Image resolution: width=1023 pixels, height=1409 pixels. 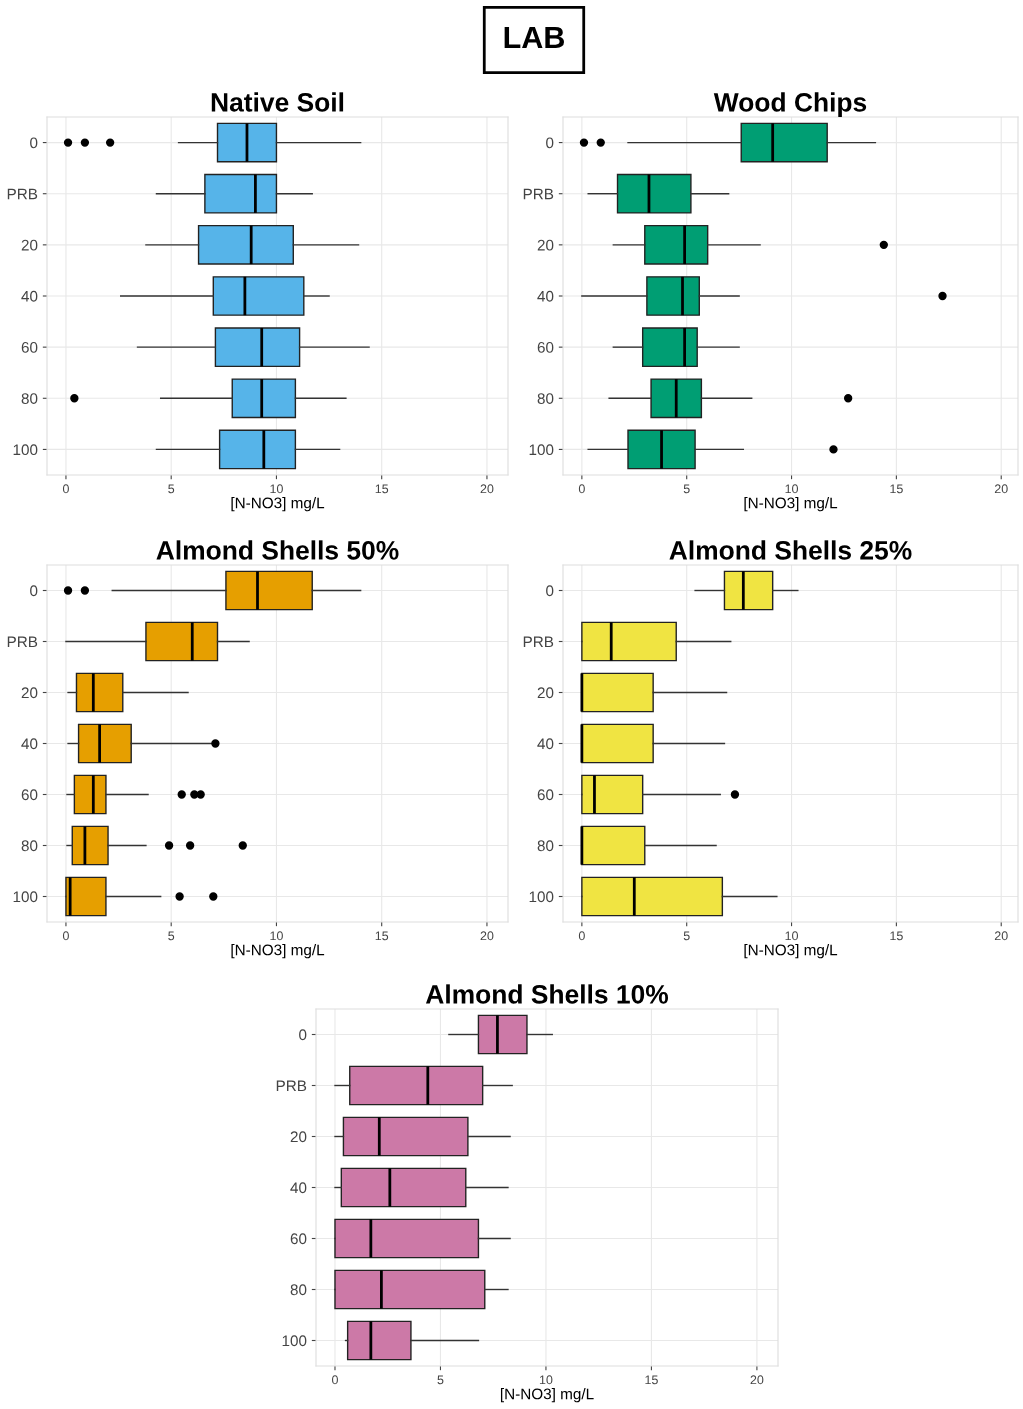 What do you see at coordinates (790, 104) in the screenshot?
I see `chart-title: Wood Chips` at bounding box center [790, 104].